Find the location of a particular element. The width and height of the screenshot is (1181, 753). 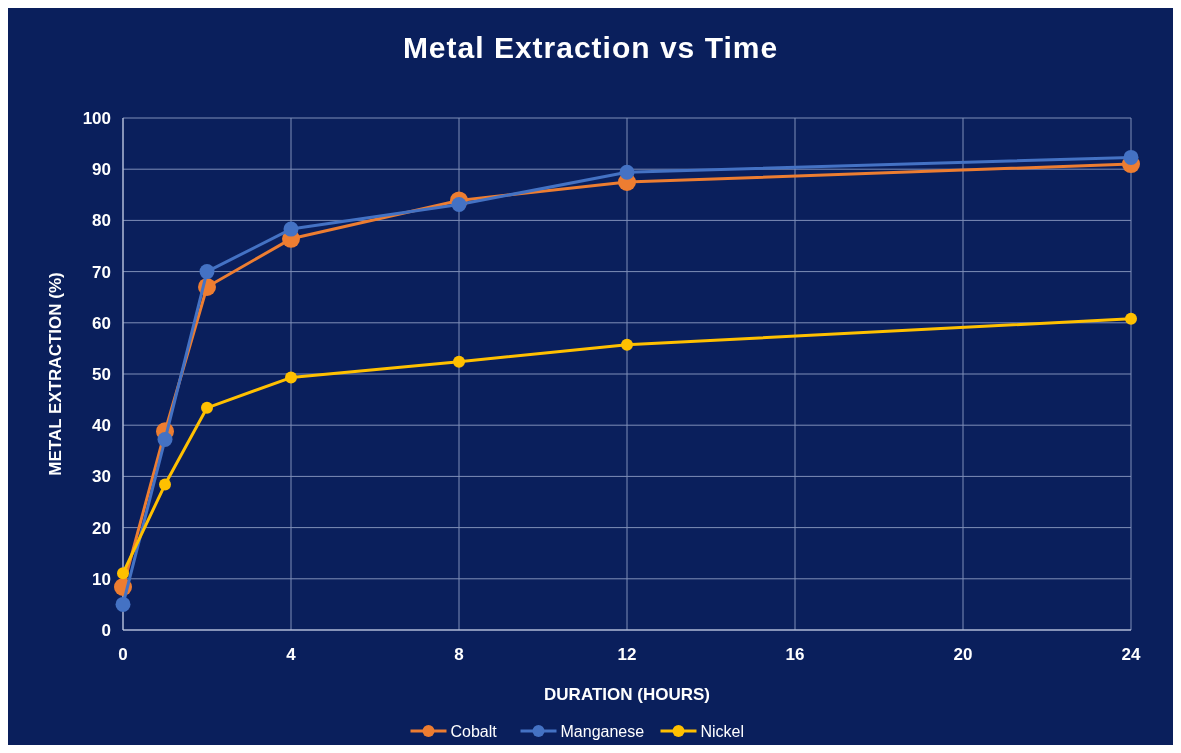

y-axis-title: METAL EXTRACTION (%) is located at coordinates (55, 374).